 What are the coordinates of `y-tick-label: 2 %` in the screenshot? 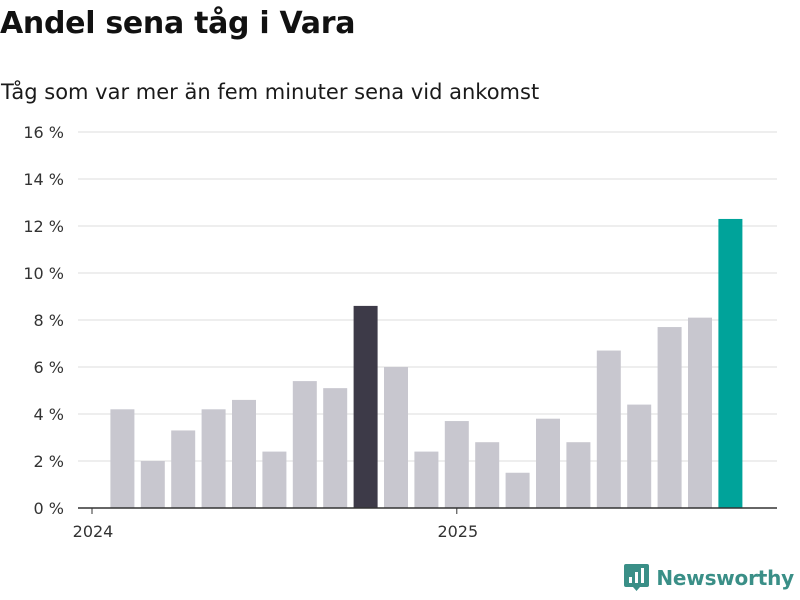 It's located at (49, 461).